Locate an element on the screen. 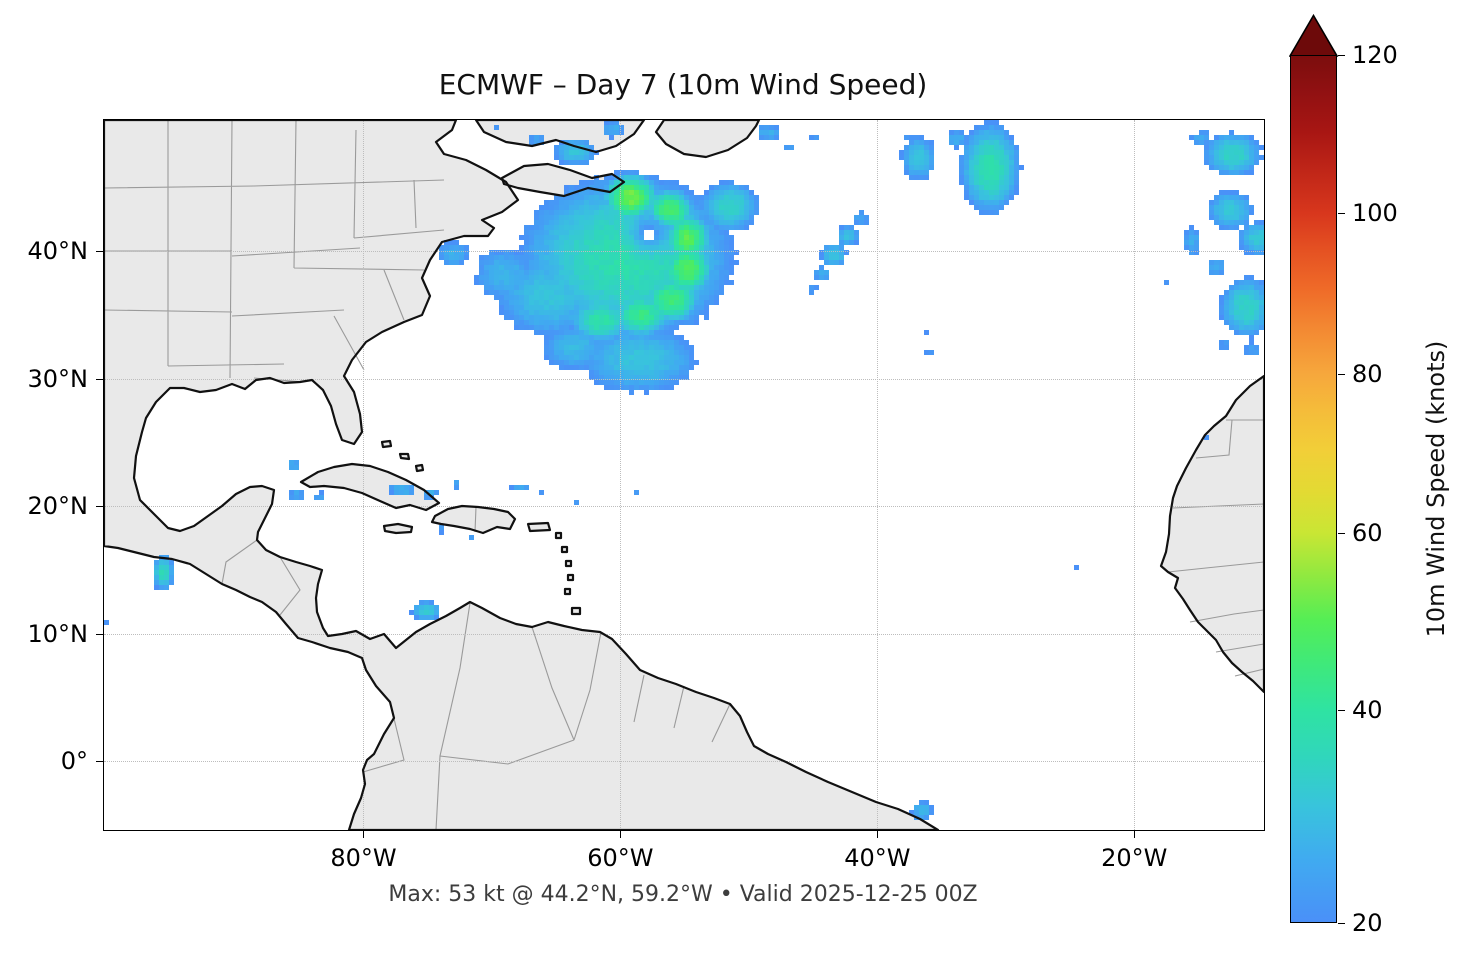 The height and width of the screenshot is (969, 1466). x-axis-tick-label: 80°W is located at coordinates (363, 858).